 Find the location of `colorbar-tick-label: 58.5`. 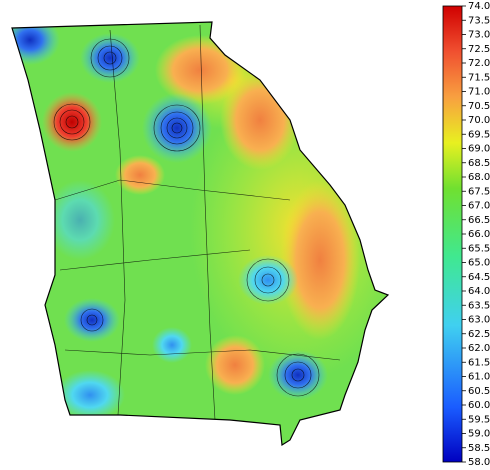

colorbar-tick-label: 58.5 is located at coordinates (479, 448).